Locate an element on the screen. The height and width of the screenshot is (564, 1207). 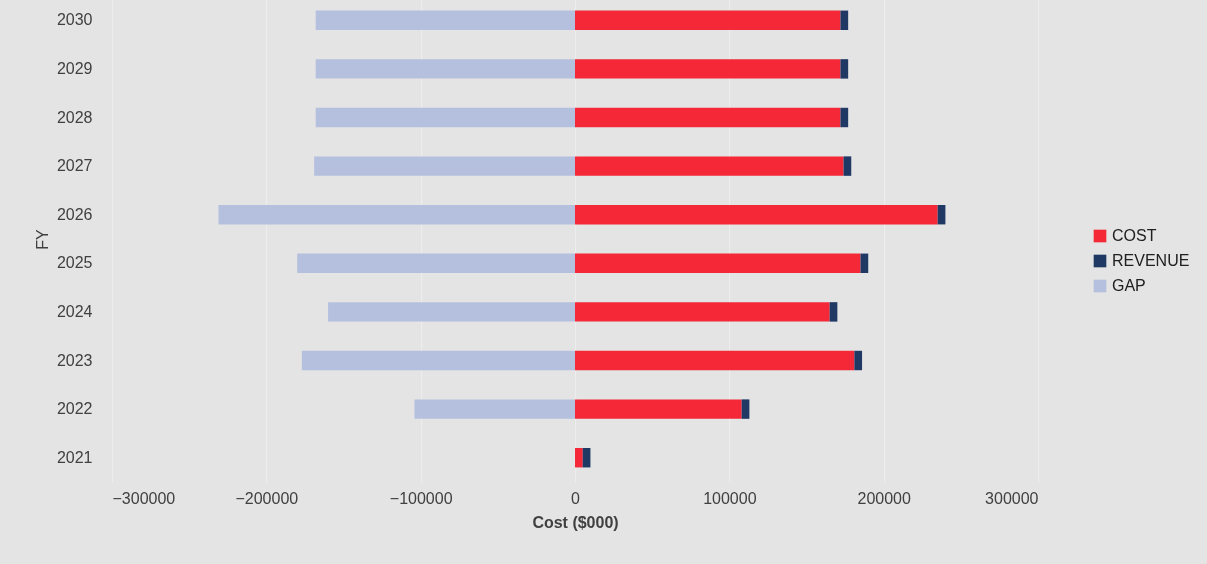
y-axis-title: FY is located at coordinates (42, 239).